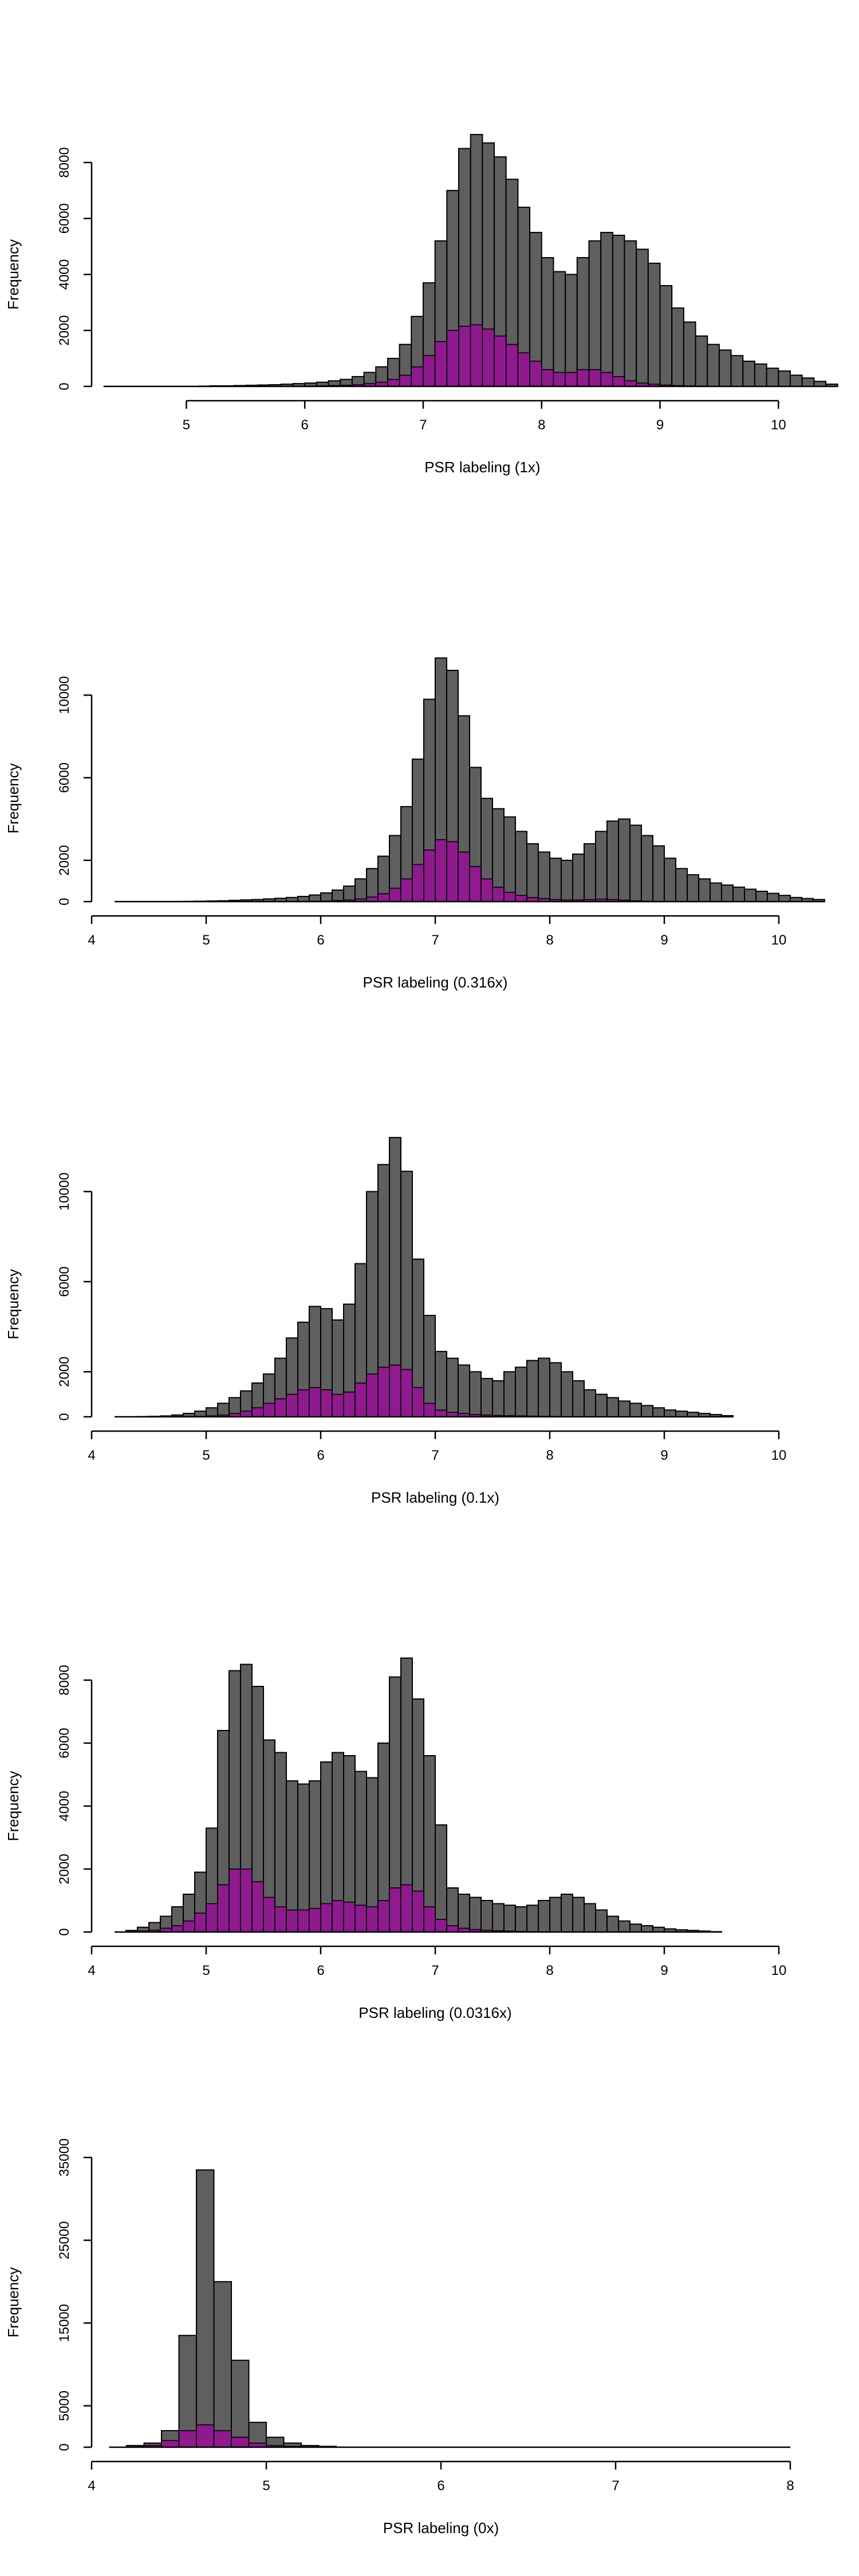 The height and width of the screenshot is (2576, 859). What do you see at coordinates (91, 1455) in the screenshot?
I see `x-tick-label: 4` at bounding box center [91, 1455].